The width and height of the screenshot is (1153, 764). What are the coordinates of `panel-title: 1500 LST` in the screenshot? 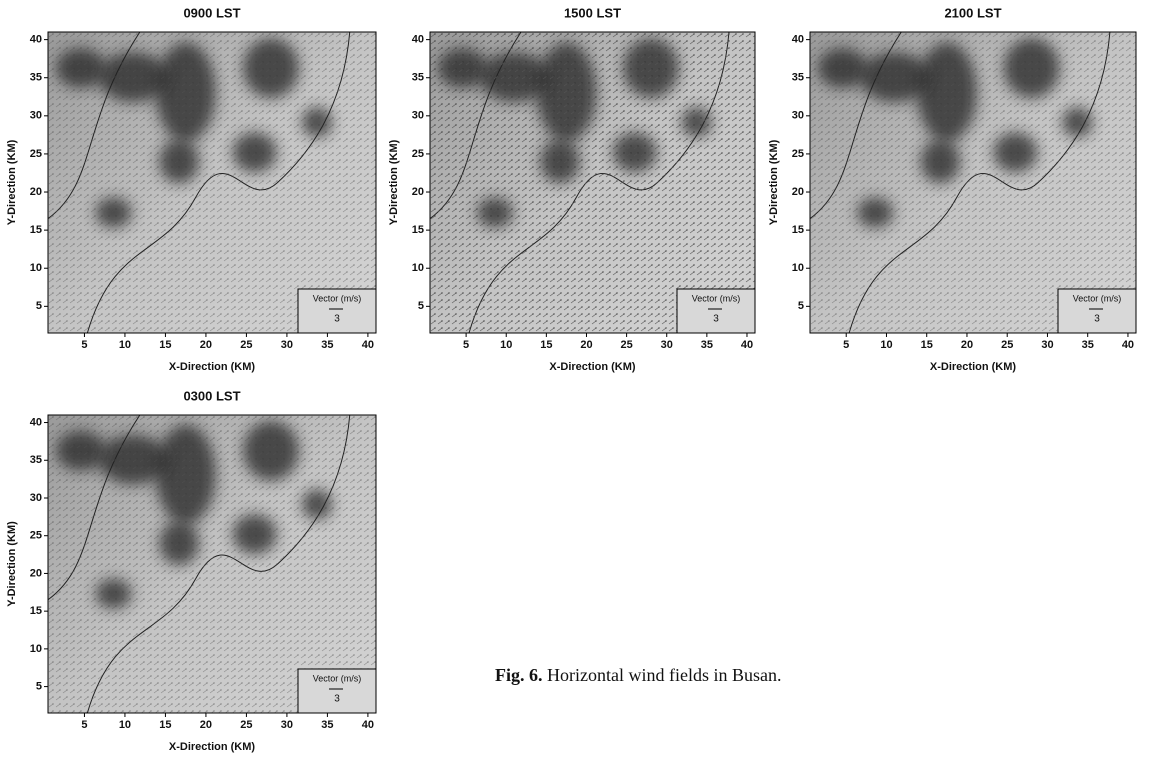 It's located at (592, 12).